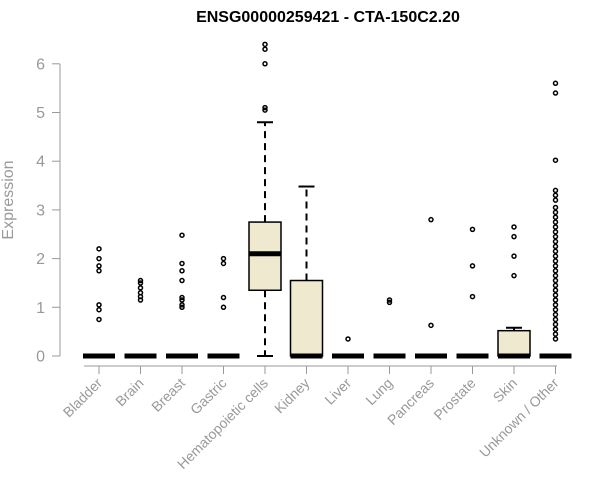 The height and width of the screenshot is (500, 600). Describe the element at coordinates (389, 328) in the screenshot. I see `box-group-lung` at that location.